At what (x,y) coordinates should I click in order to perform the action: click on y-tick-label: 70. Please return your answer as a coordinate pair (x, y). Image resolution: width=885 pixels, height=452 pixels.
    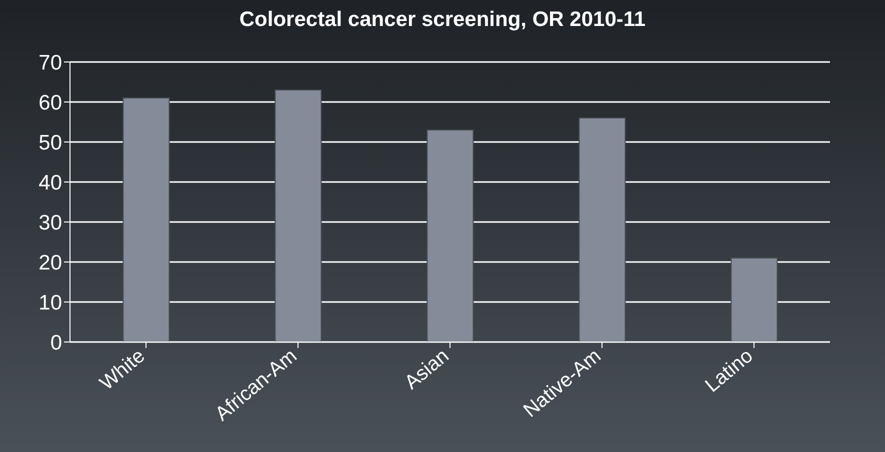
    Looking at the image, I should click on (50, 62).